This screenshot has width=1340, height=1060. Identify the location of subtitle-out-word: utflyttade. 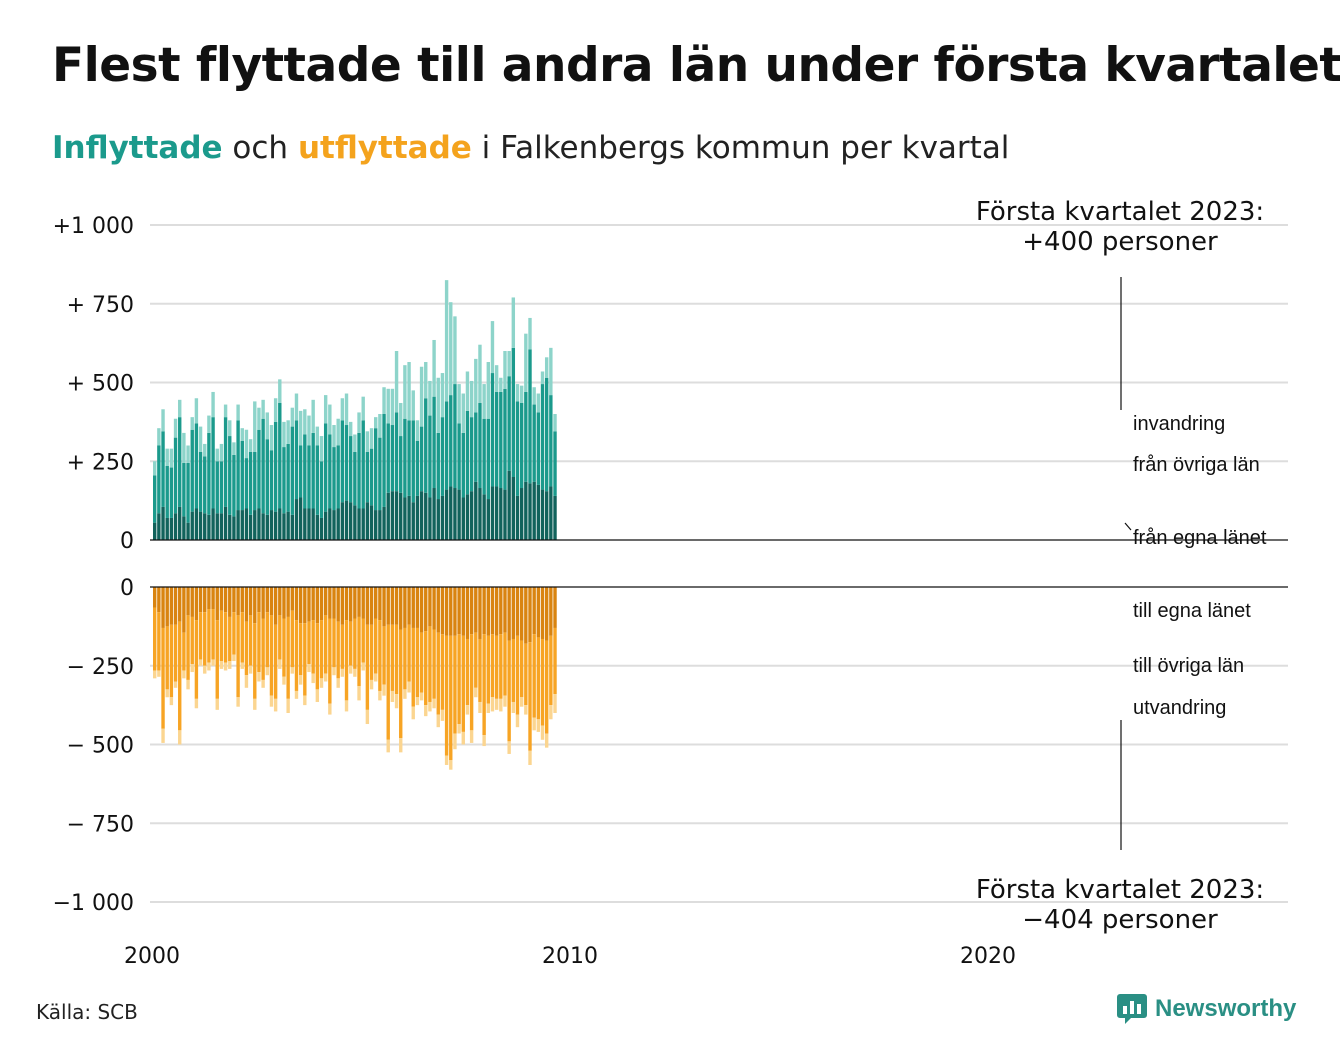
(384, 148).